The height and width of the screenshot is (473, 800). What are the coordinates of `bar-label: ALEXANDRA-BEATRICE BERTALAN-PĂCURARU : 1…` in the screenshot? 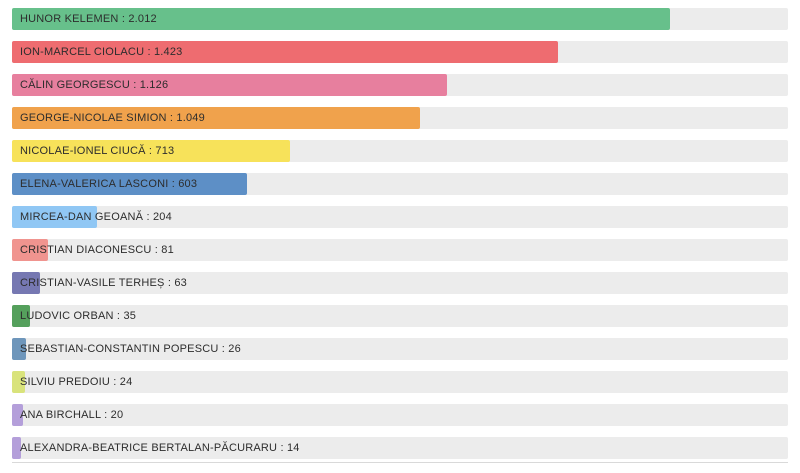 It's located at (160, 448).